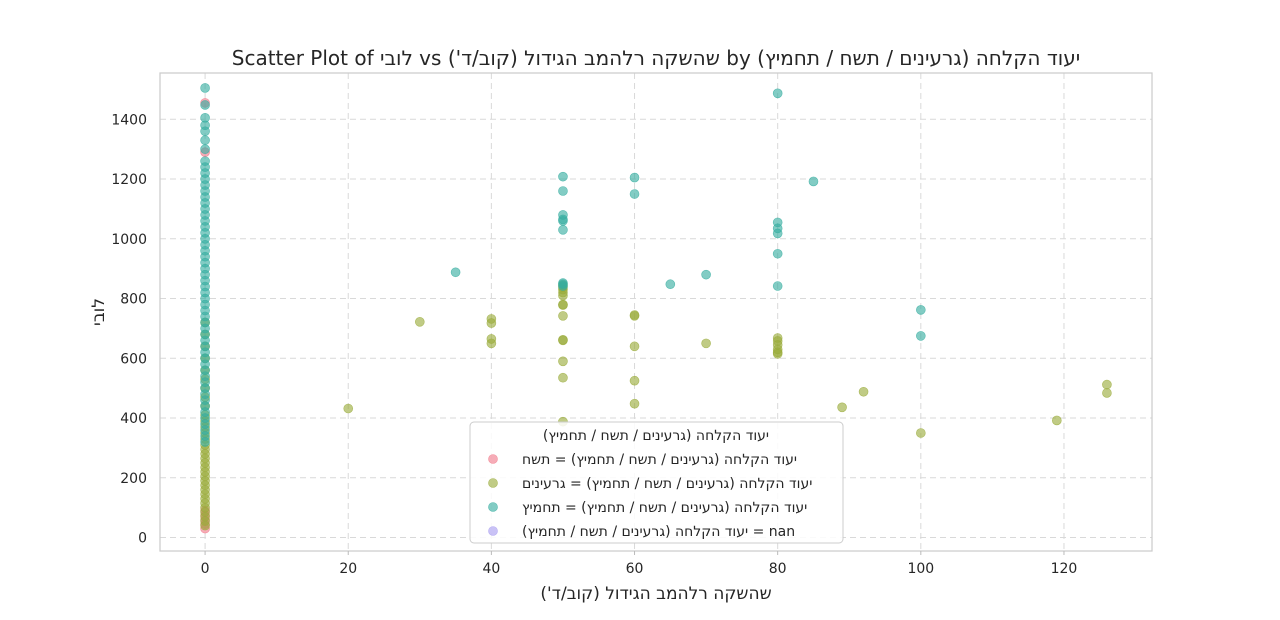  Describe the element at coordinates (129, 180) in the screenshot. I see `y-tick-label: 1200` at that location.